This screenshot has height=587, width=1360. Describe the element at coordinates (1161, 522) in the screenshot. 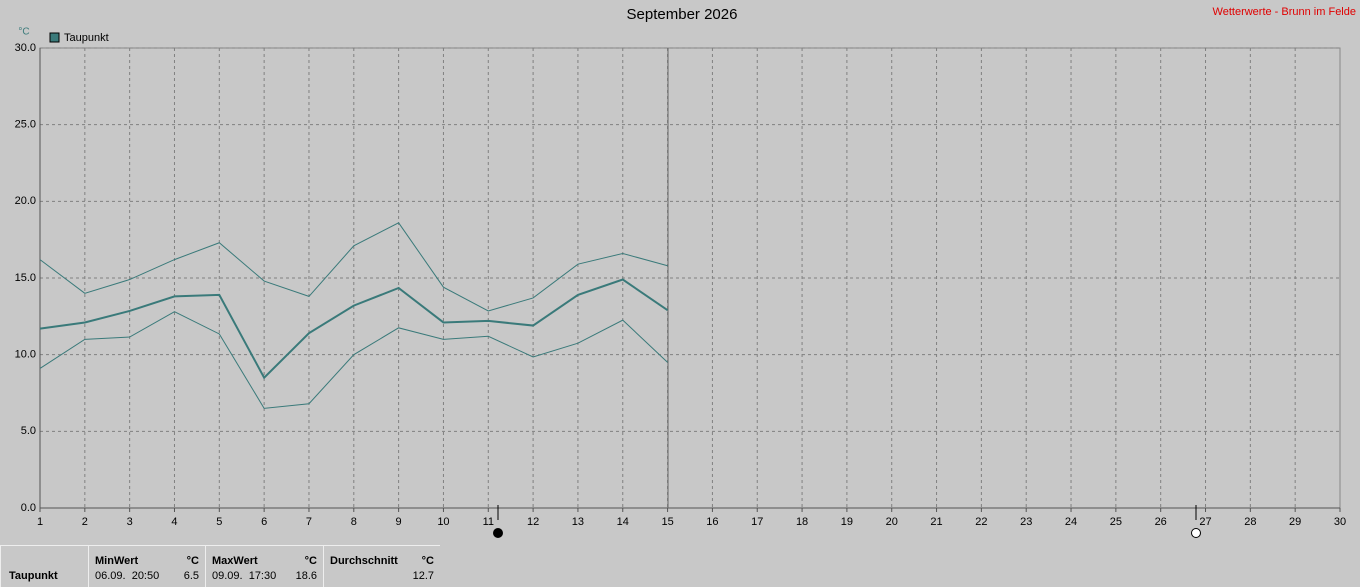

I see `x-tick-label: 26` at that location.